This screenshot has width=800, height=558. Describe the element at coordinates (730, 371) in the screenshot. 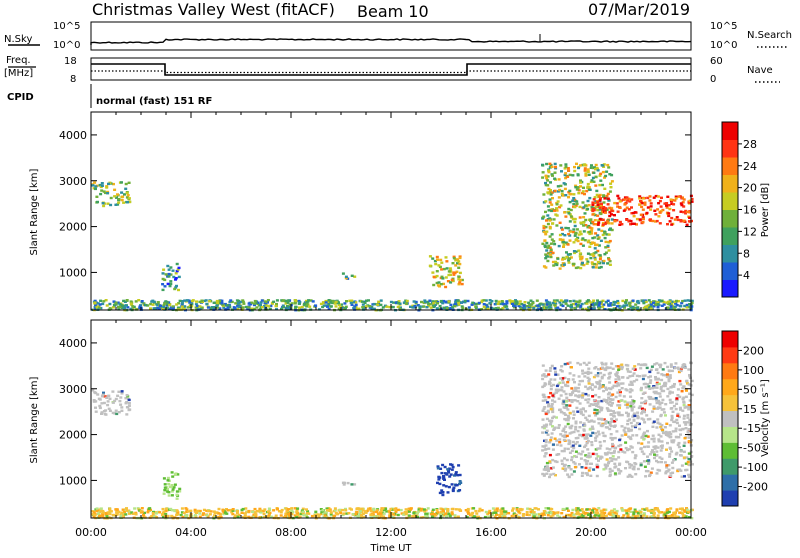

I see `colorbar-swatch` at that location.